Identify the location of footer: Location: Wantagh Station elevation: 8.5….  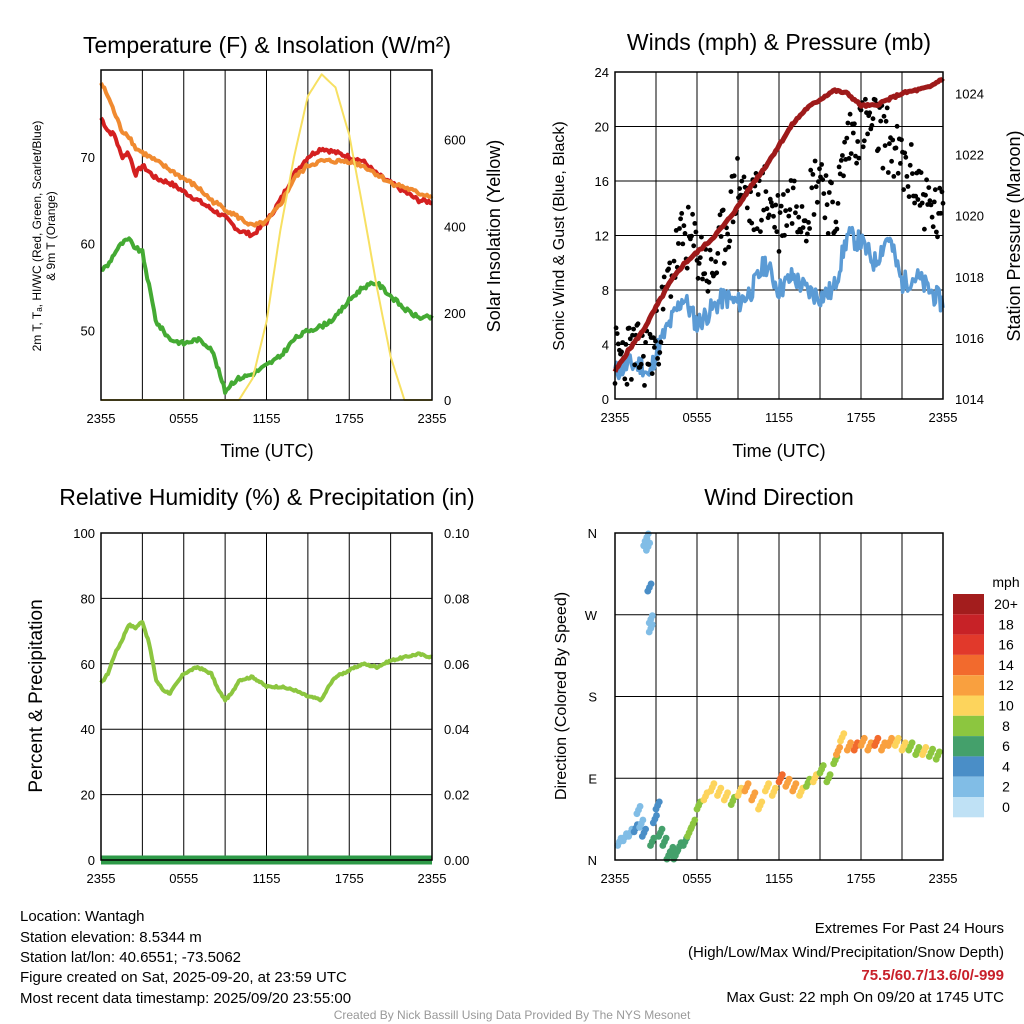
(512, 965).